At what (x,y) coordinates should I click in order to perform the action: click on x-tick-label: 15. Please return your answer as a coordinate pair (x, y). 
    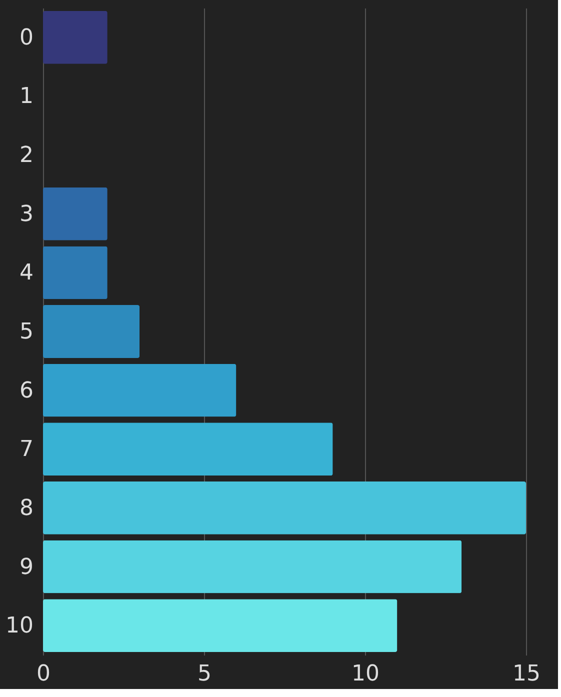
    Looking at the image, I should click on (526, 674).